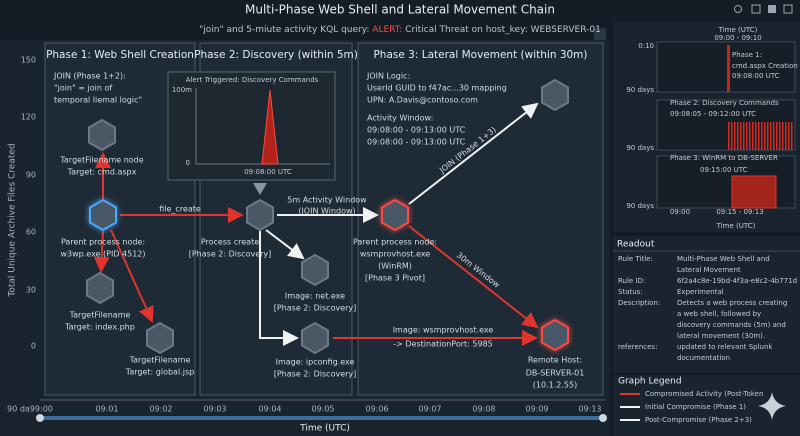  What do you see at coordinates (635, 259) in the screenshot?
I see `label: Rule Title:` at bounding box center [635, 259].